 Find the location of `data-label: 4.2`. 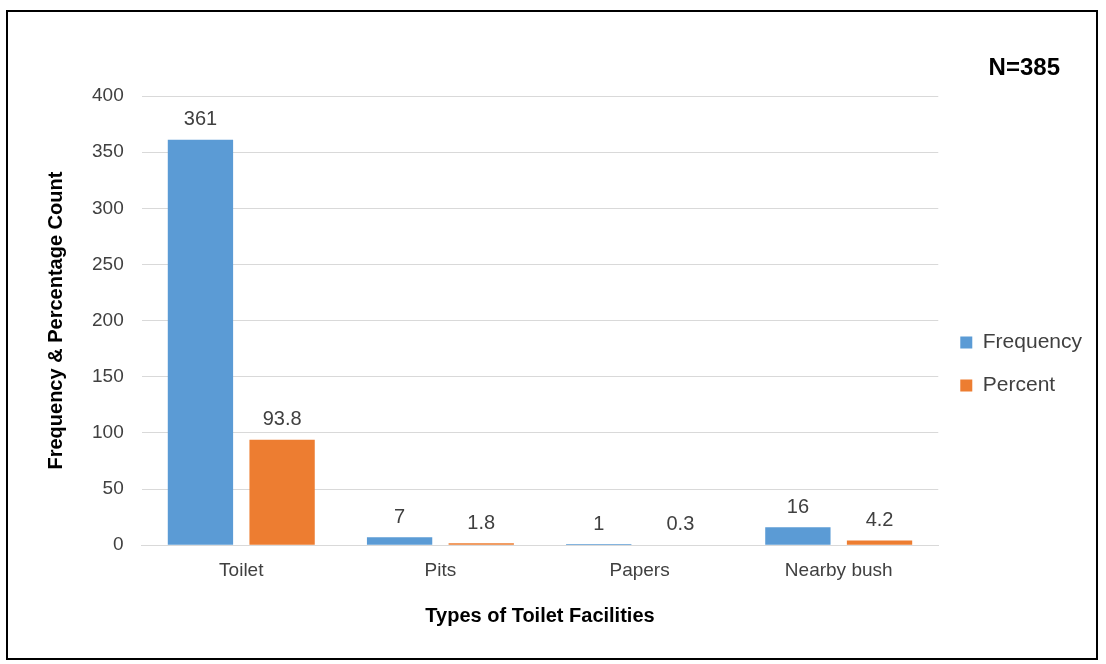

data-label: 4.2 is located at coordinates (879, 519).